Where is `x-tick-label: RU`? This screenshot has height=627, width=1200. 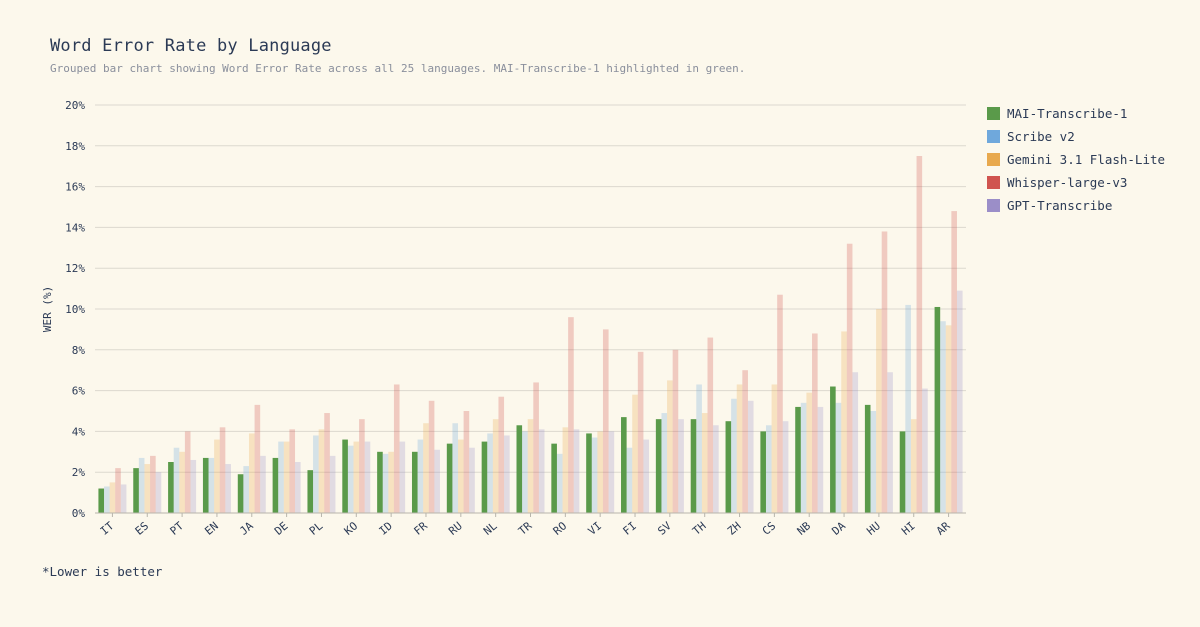
x-tick-label: RU is located at coordinates (455, 528).